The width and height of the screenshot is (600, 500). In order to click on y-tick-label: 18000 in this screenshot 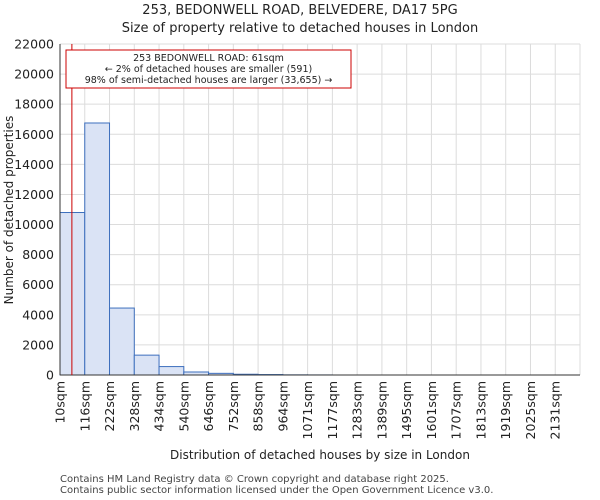, I will do `click(34, 104)`.